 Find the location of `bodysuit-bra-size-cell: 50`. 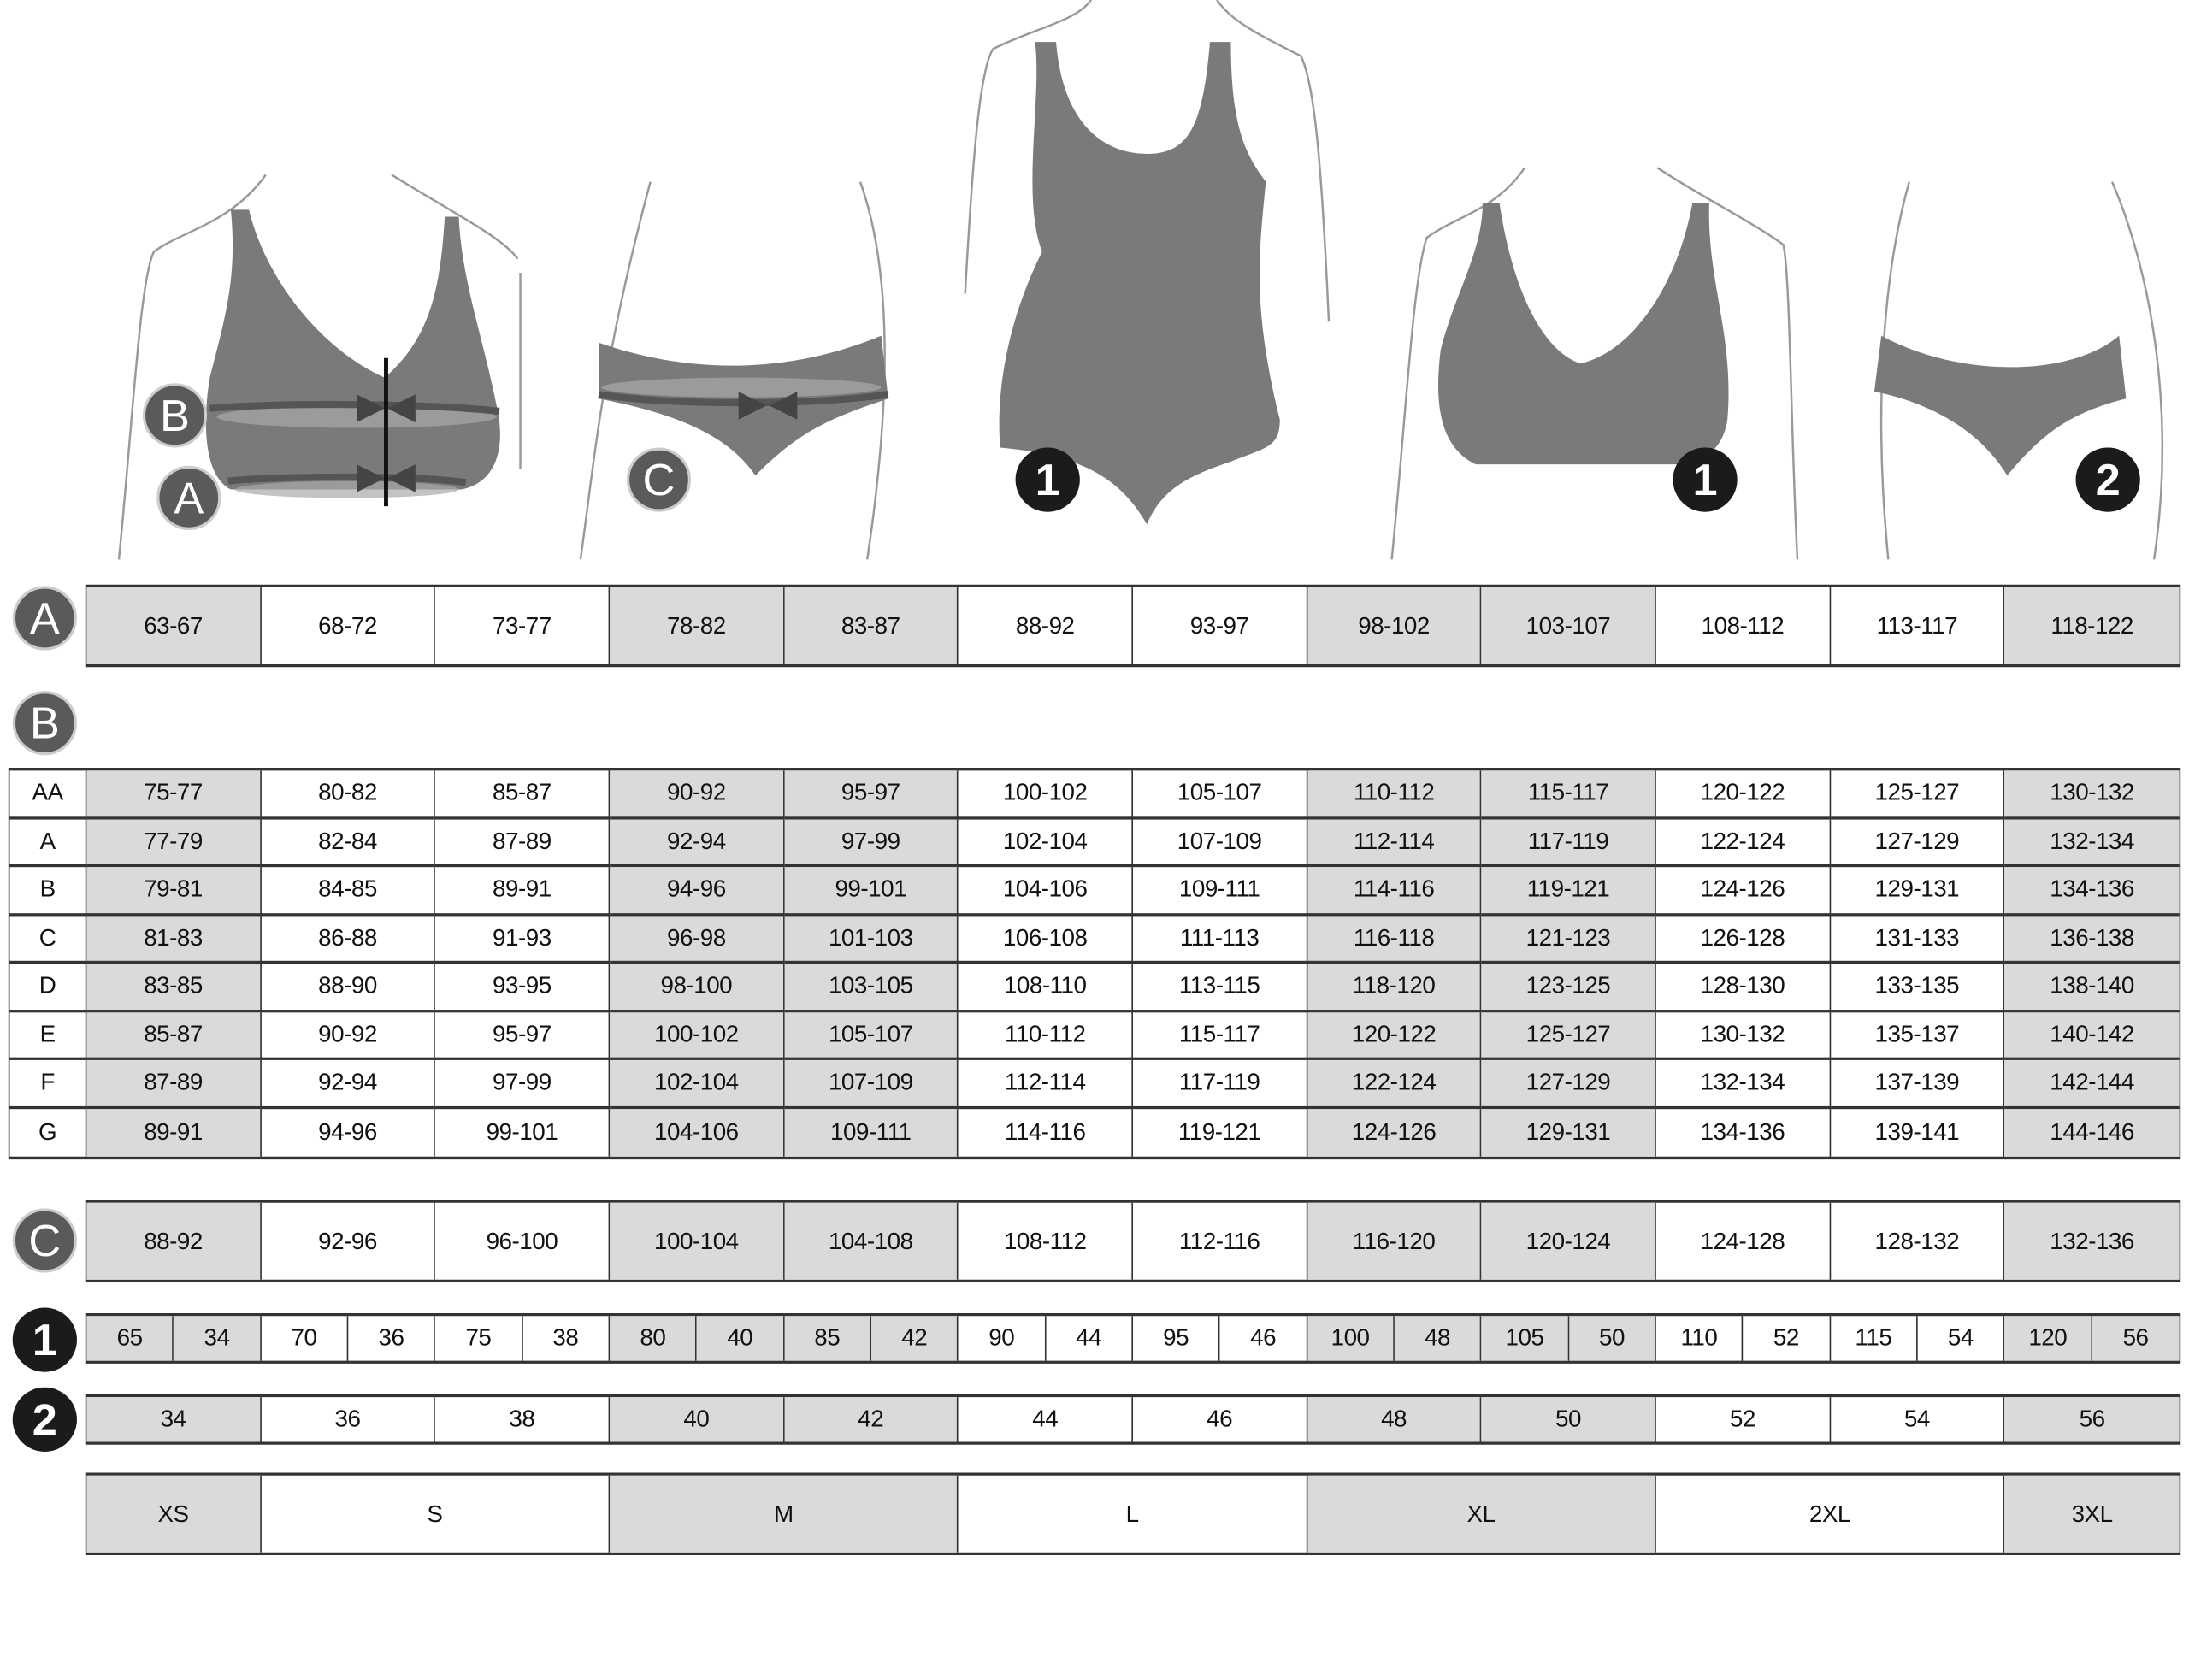

bodysuit-bra-size-cell: 50 is located at coordinates (1612, 1338).